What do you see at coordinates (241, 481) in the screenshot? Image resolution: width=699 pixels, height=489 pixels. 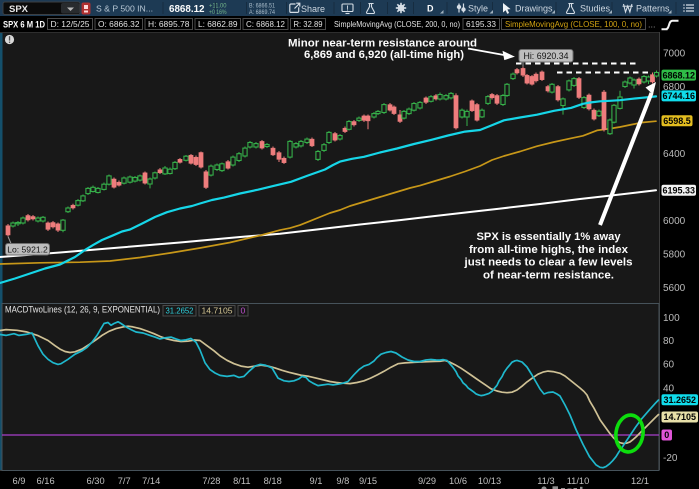 I see `svg-text: 8/11` at bounding box center [241, 481].